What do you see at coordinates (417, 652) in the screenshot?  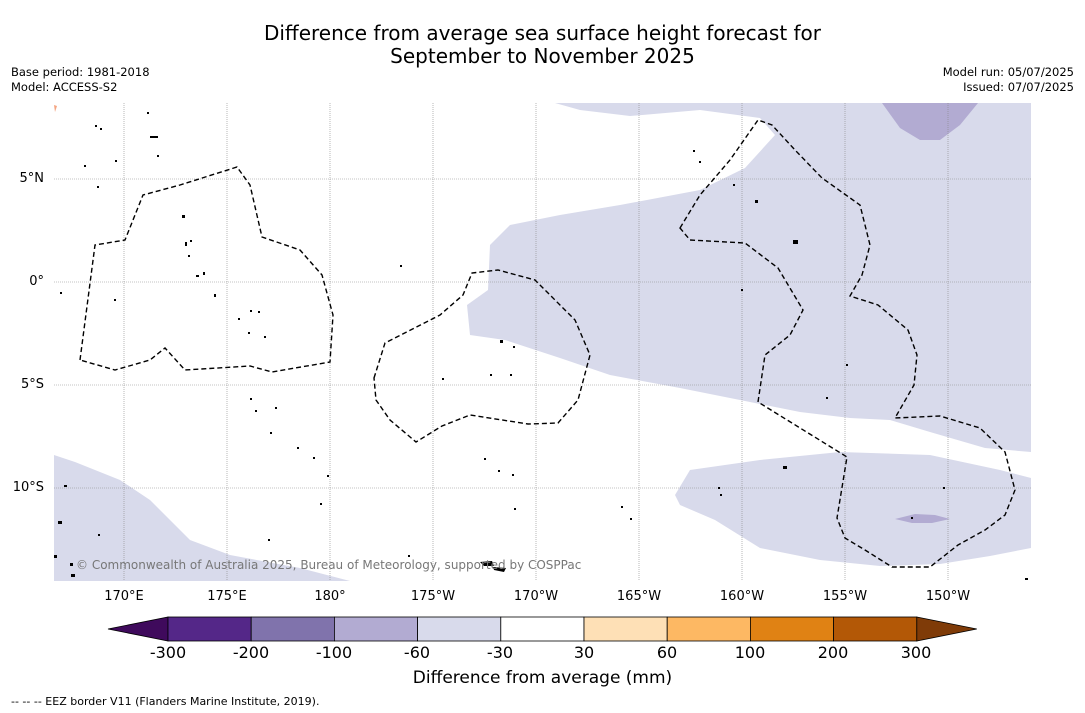 I see `colorbar-tick: -60` at bounding box center [417, 652].